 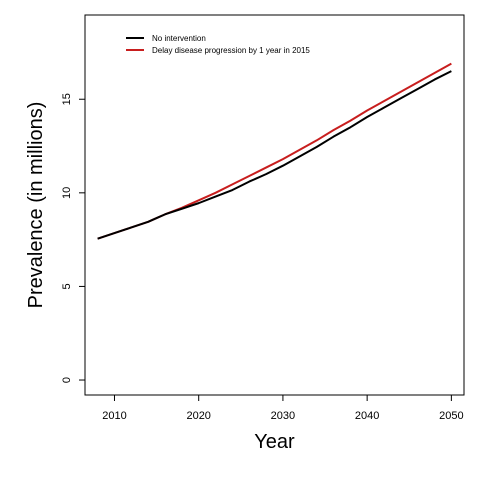 I want to click on x-axis: 2010 2020 2030 2040 2050, so click(x=283, y=408).